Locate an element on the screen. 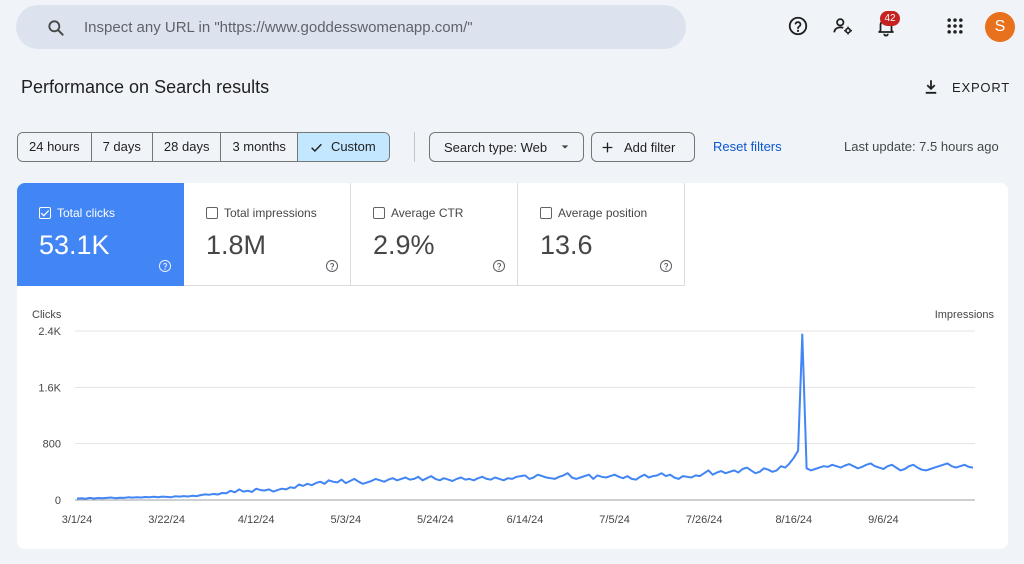 The height and width of the screenshot is (564, 1024). search-input is located at coordinates (379, 27).